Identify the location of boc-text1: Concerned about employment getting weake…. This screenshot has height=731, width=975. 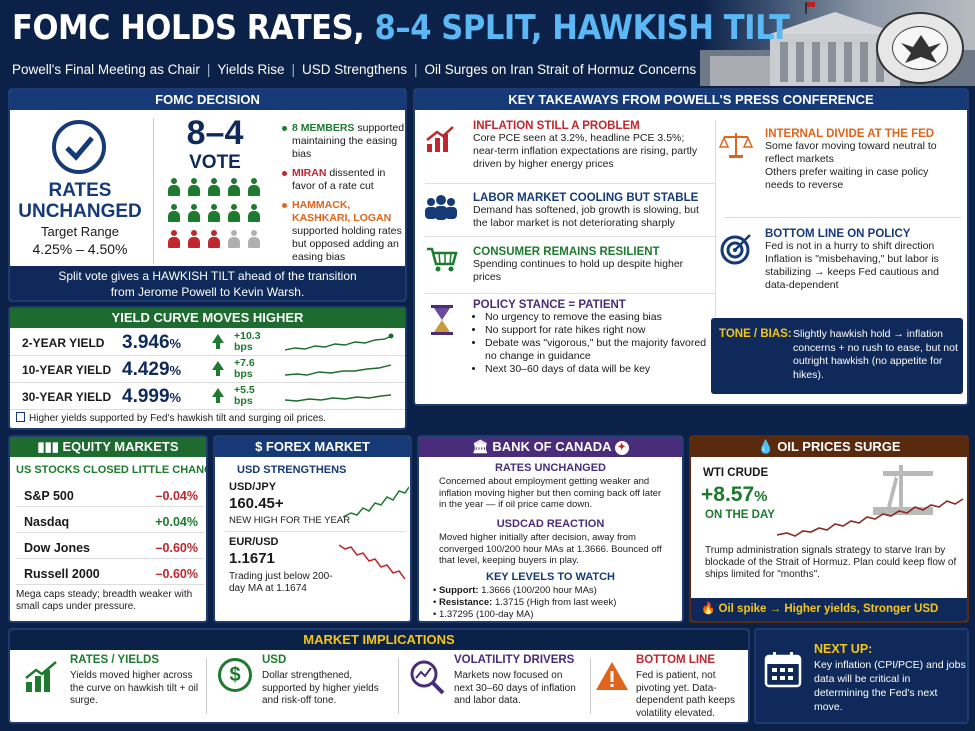
(550, 493).